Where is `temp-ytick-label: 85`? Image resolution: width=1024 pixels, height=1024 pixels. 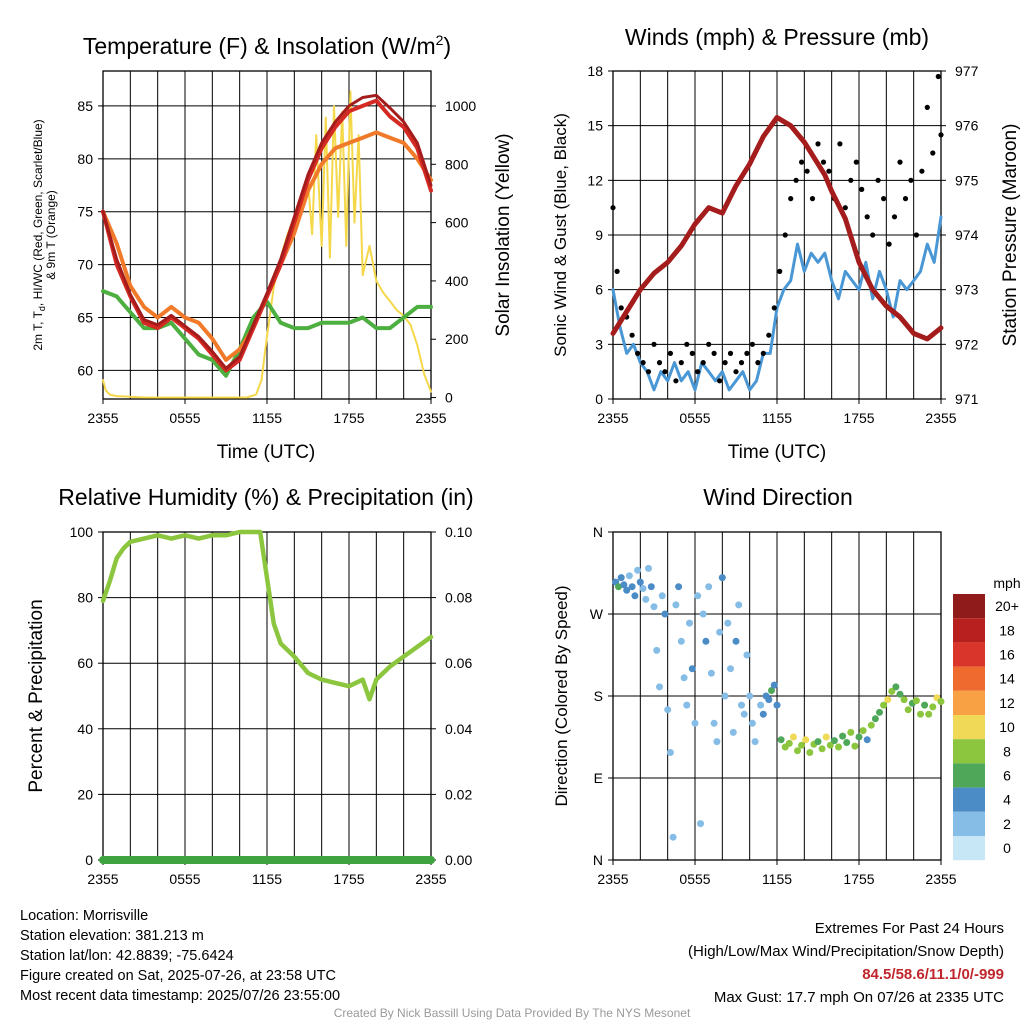
temp-ytick-label: 85 is located at coordinates (85, 106).